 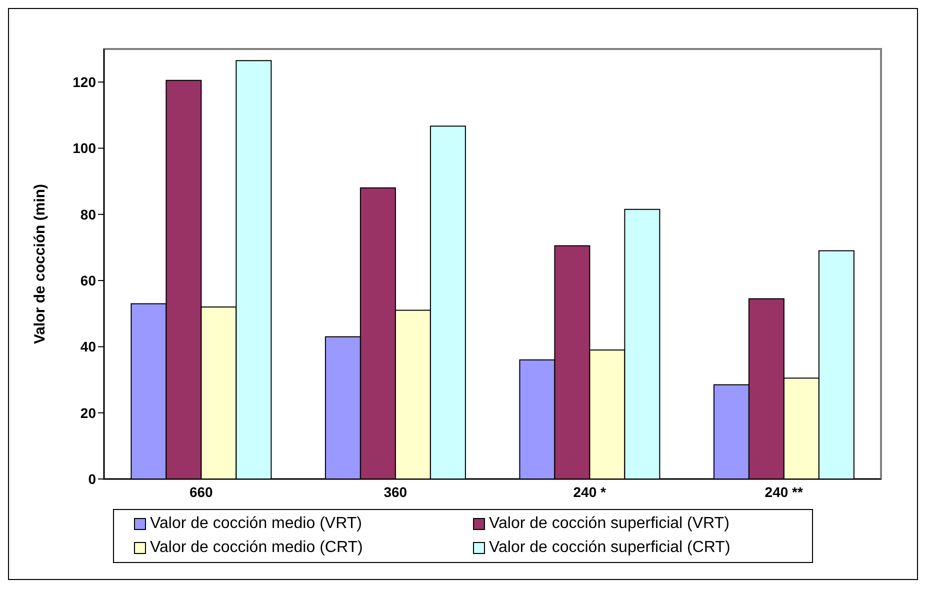 I want to click on y-tick-label: 80, so click(x=88, y=214).